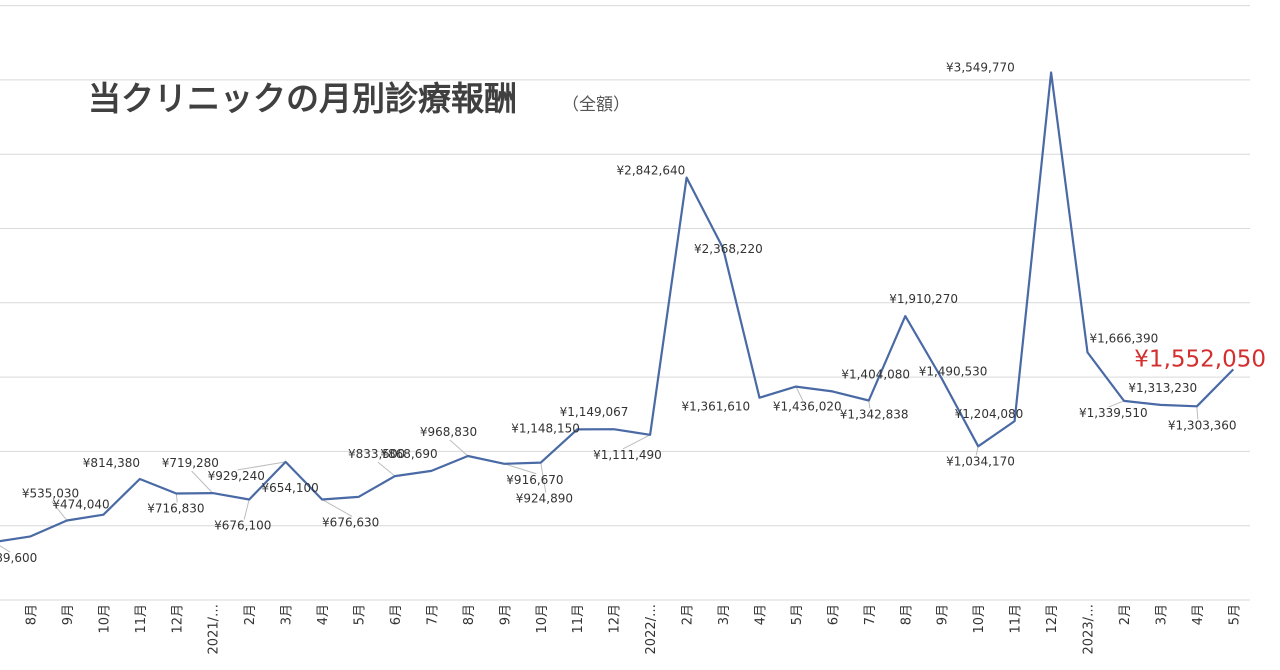 This screenshot has width=1280, height=670. What do you see at coordinates (544, 499) in the screenshot?
I see `data-label: ¥924,890` at bounding box center [544, 499].